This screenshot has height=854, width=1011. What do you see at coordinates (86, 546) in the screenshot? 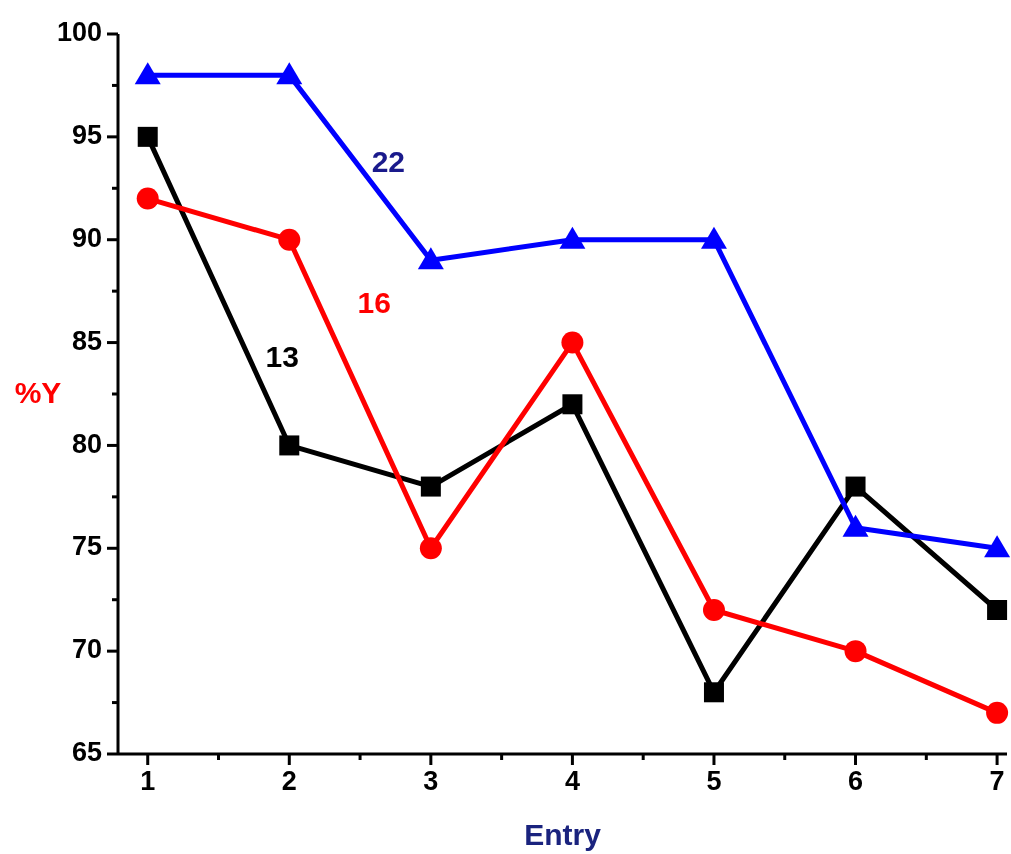
I see `y-tick-label: 75` at bounding box center [86, 546].